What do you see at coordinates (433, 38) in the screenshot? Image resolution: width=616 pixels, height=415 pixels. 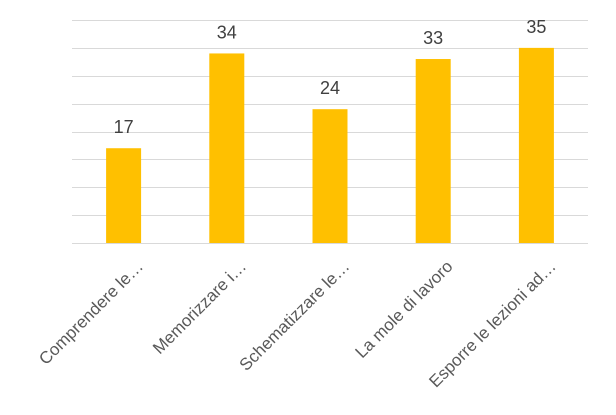 I see `data-label-4: 33` at bounding box center [433, 38].